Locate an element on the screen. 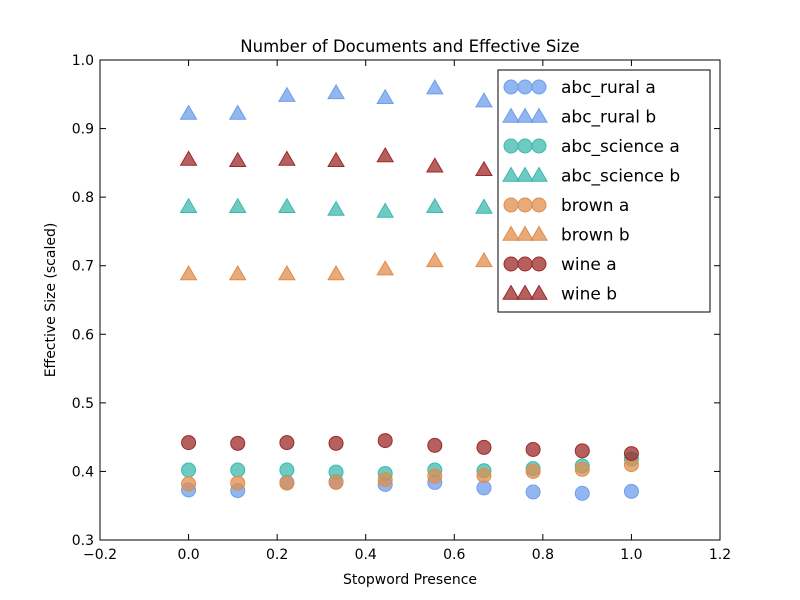 This screenshot has width=800, height=600. series-abc-science-b is located at coordinates (336, 207).